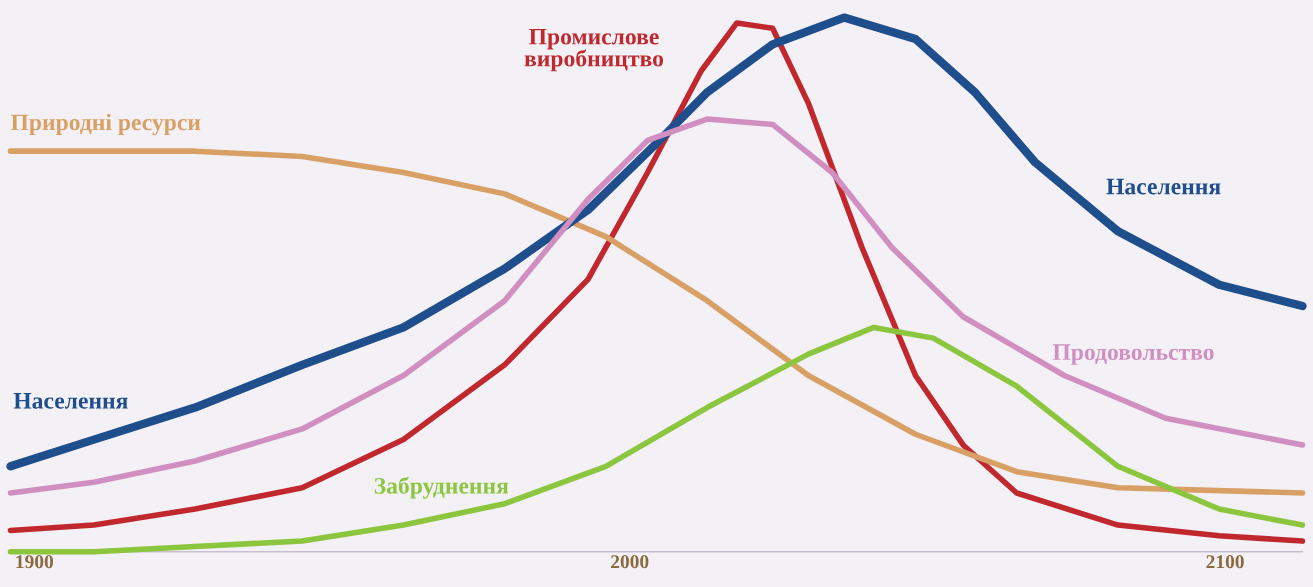 The image size is (1313, 587). I want to click on annotation: Населення, so click(70, 401).